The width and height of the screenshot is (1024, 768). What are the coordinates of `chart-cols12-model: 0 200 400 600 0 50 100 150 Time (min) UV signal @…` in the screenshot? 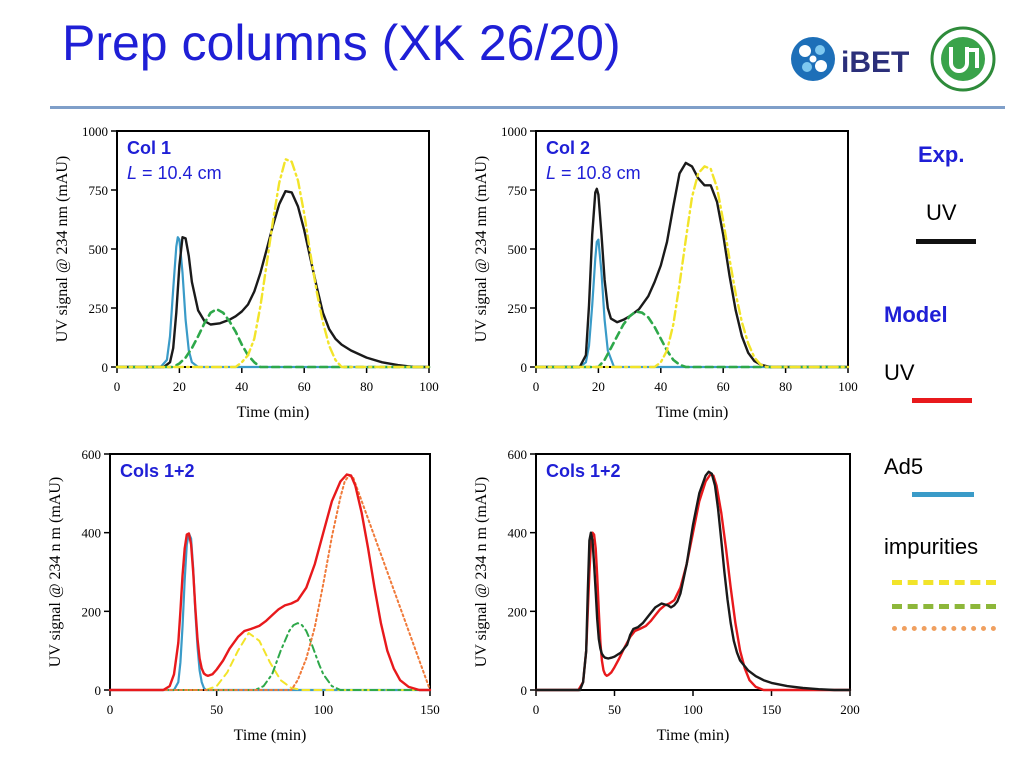 It's located at (243, 595).